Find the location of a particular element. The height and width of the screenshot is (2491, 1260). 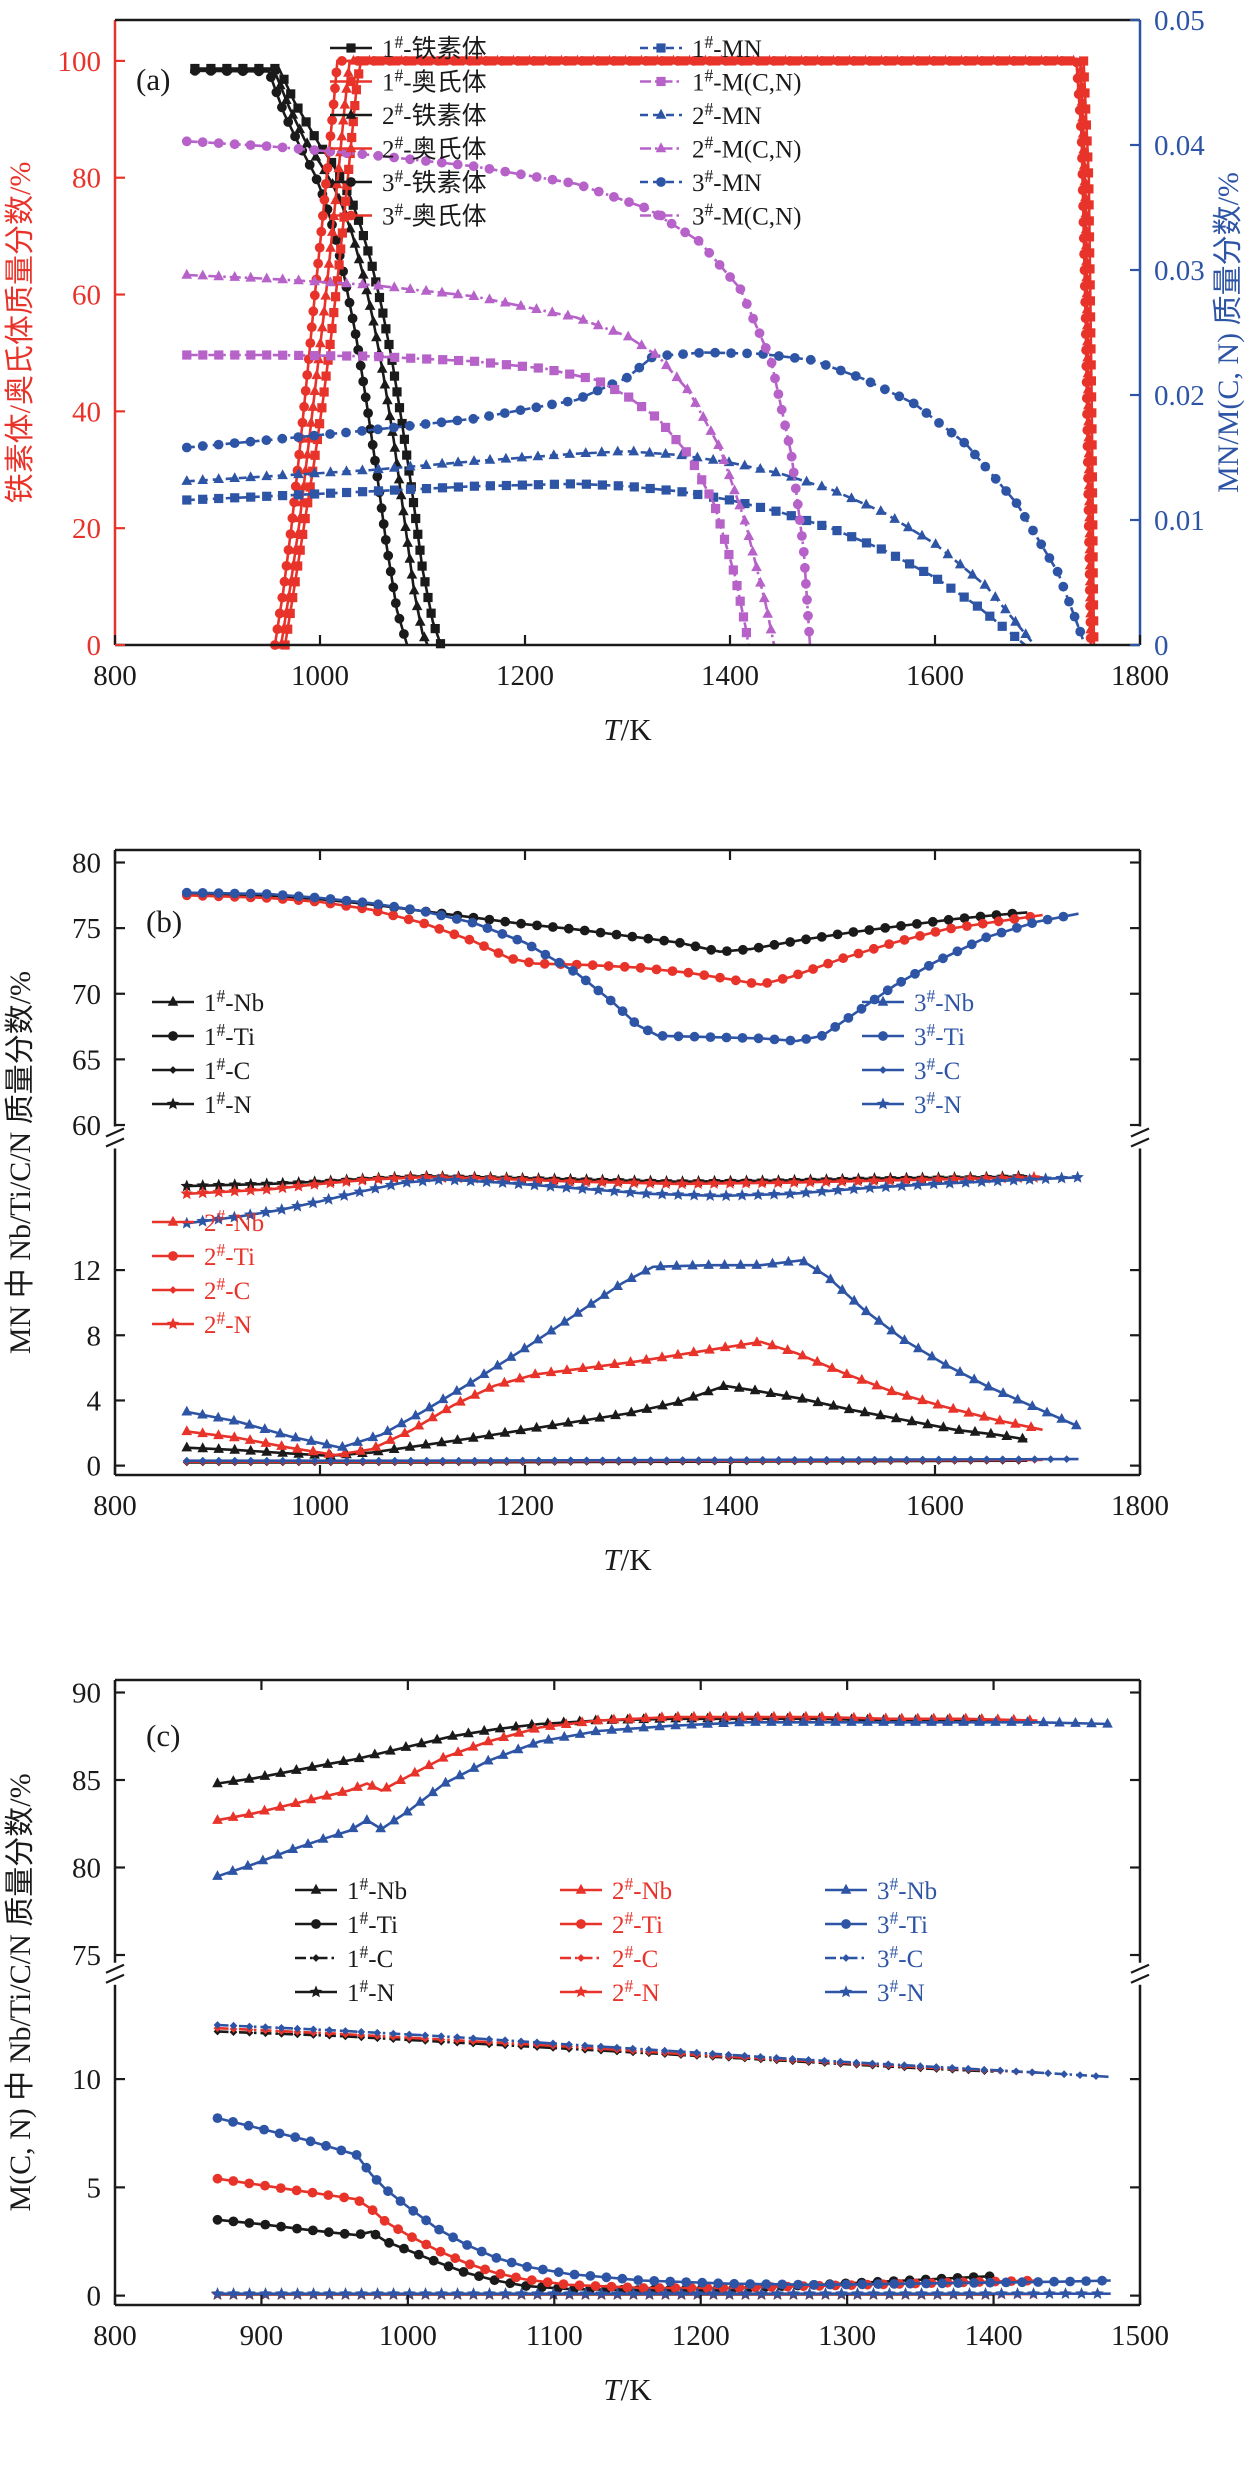

legend-label: 2#-奥氏体 is located at coordinates (434, 148).